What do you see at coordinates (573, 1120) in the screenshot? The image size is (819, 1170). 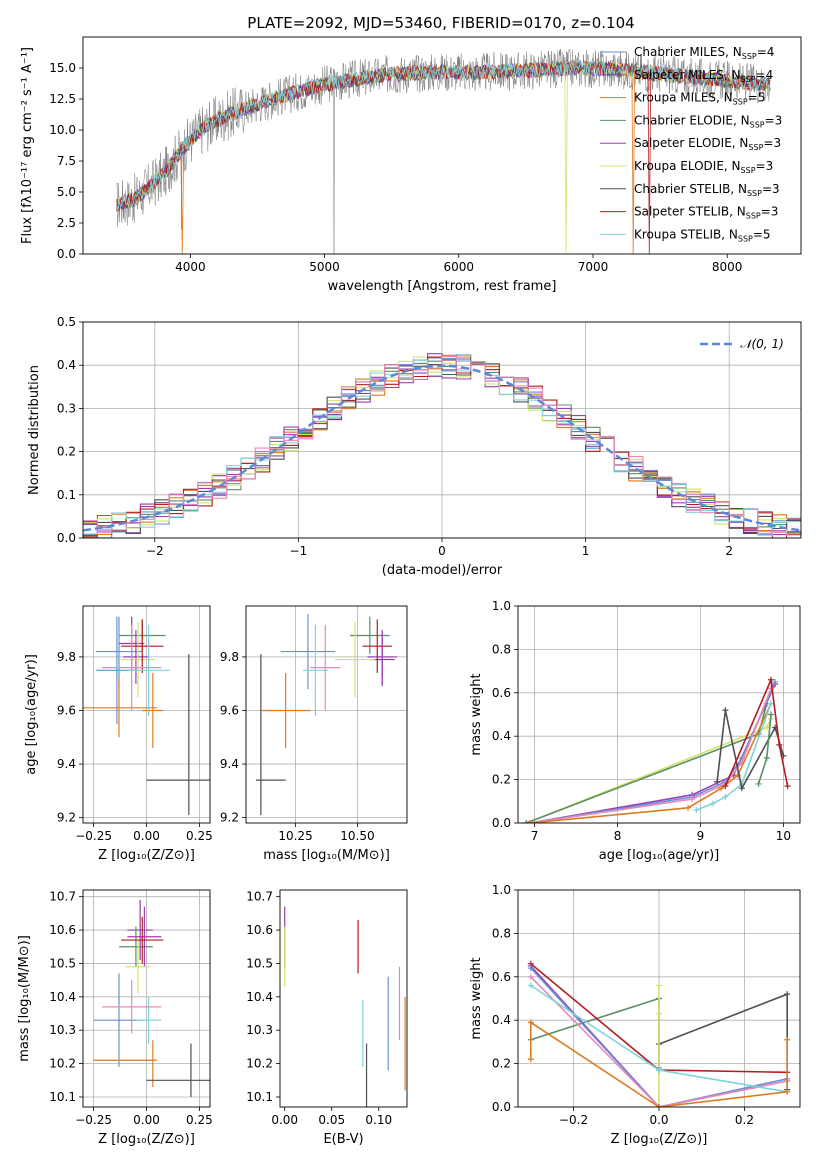 I see `x-tick-label: −0.2` at bounding box center [573, 1120].